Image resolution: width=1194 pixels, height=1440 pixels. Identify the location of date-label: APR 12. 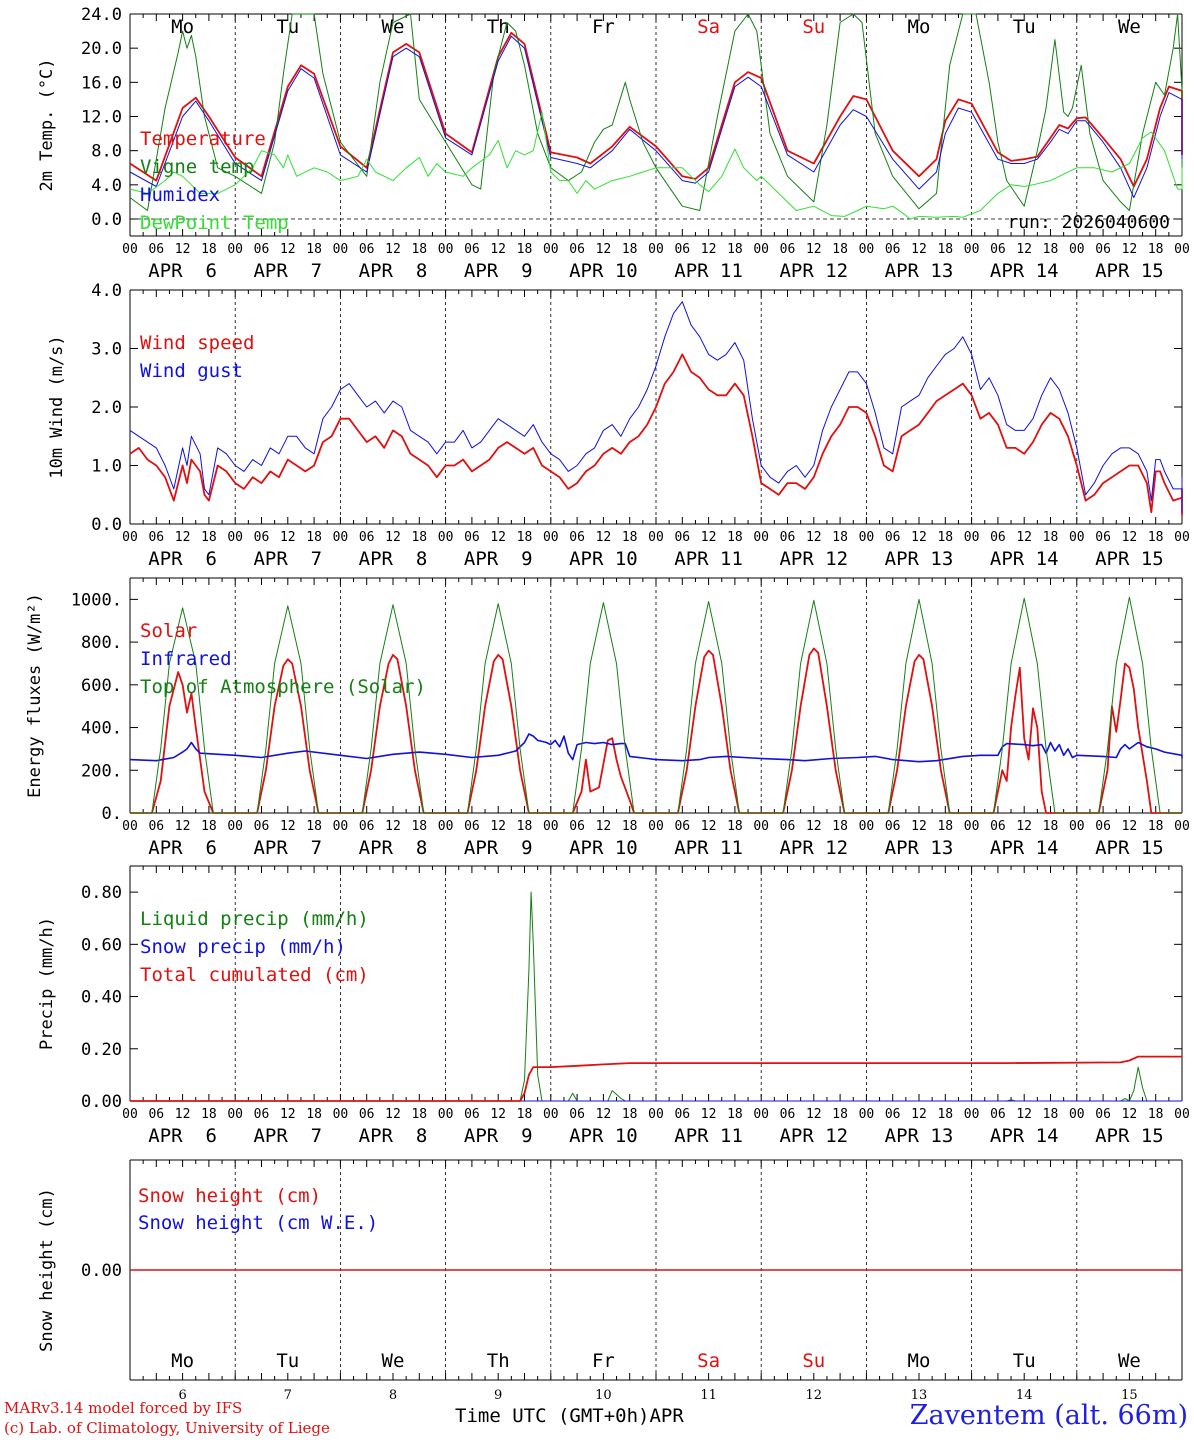
(813, 271).